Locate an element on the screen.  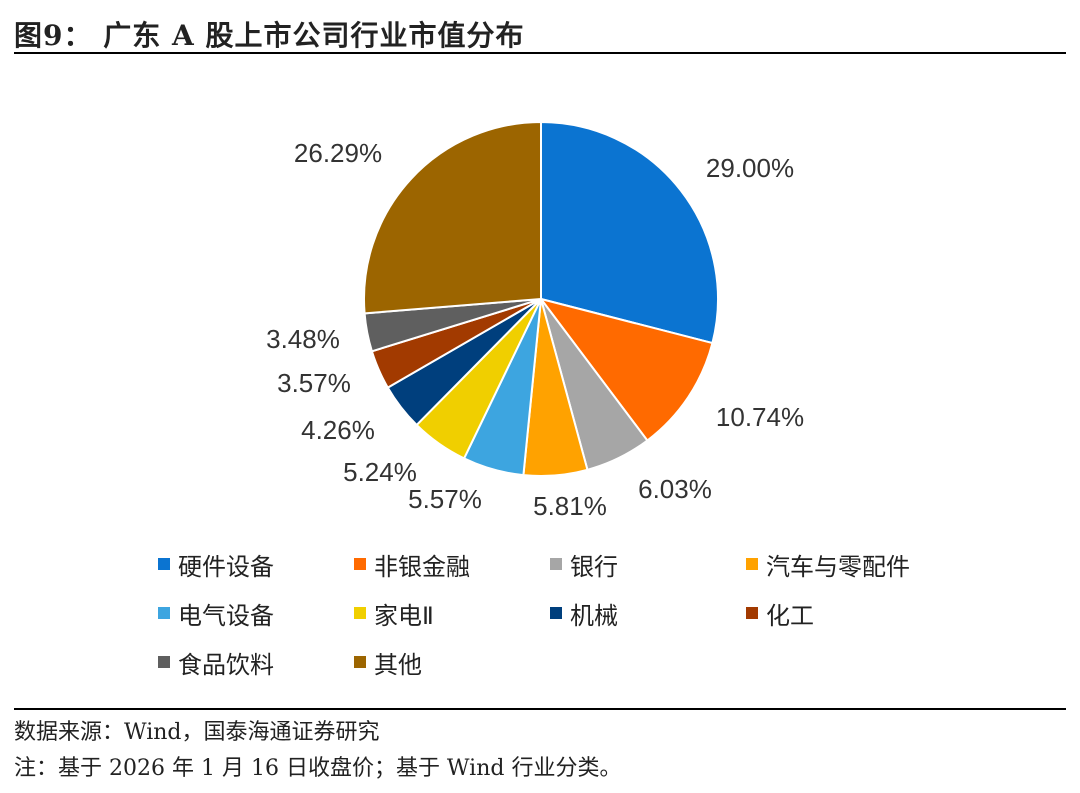
pie-data-label-3: 6.03% is located at coordinates (675, 489).